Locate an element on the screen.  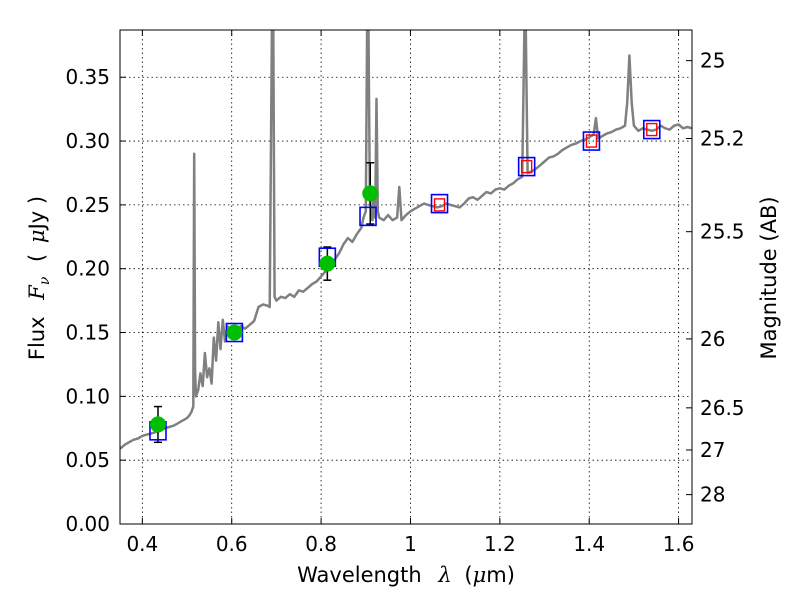
y2-tick-label: 25 is located at coordinates (712, 61).